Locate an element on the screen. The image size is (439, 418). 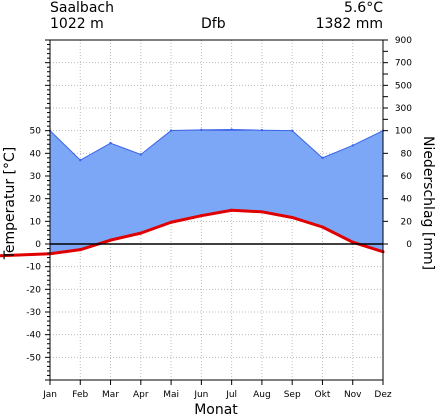
precipitation-line is located at coordinates (216, 145).